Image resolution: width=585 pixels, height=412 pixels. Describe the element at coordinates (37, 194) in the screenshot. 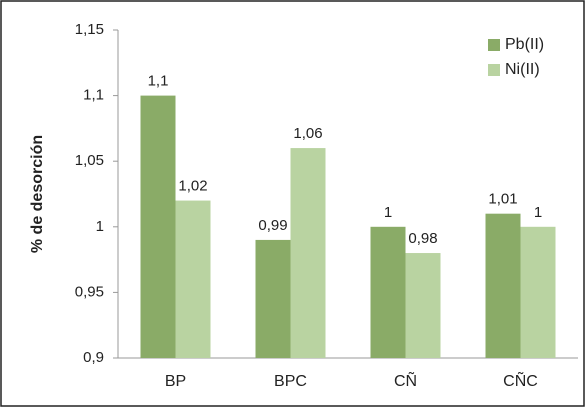

I see `y-axis-label: % de desorción` at that location.